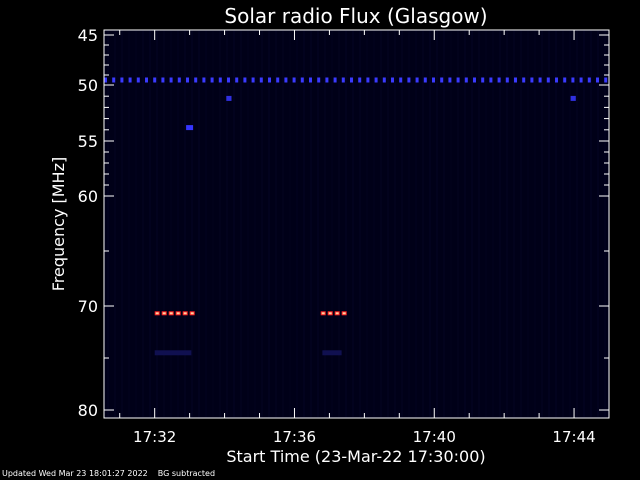  I want to click on y-tick-label: 50, so click(88, 85).